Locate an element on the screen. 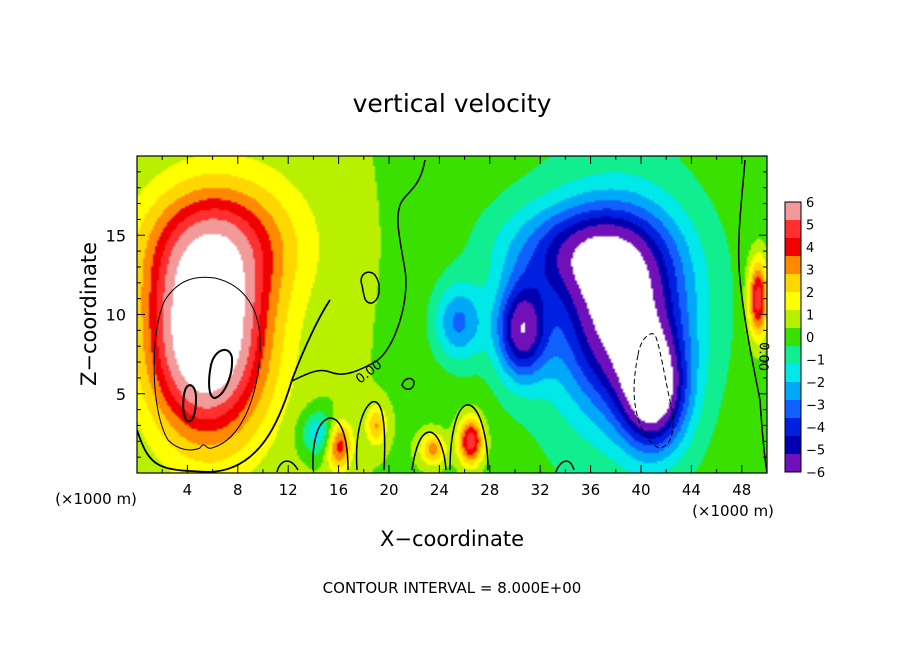 Image resolution: width=904 pixels, height=654 pixels. colorbar-label: 4 is located at coordinates (810, 248).